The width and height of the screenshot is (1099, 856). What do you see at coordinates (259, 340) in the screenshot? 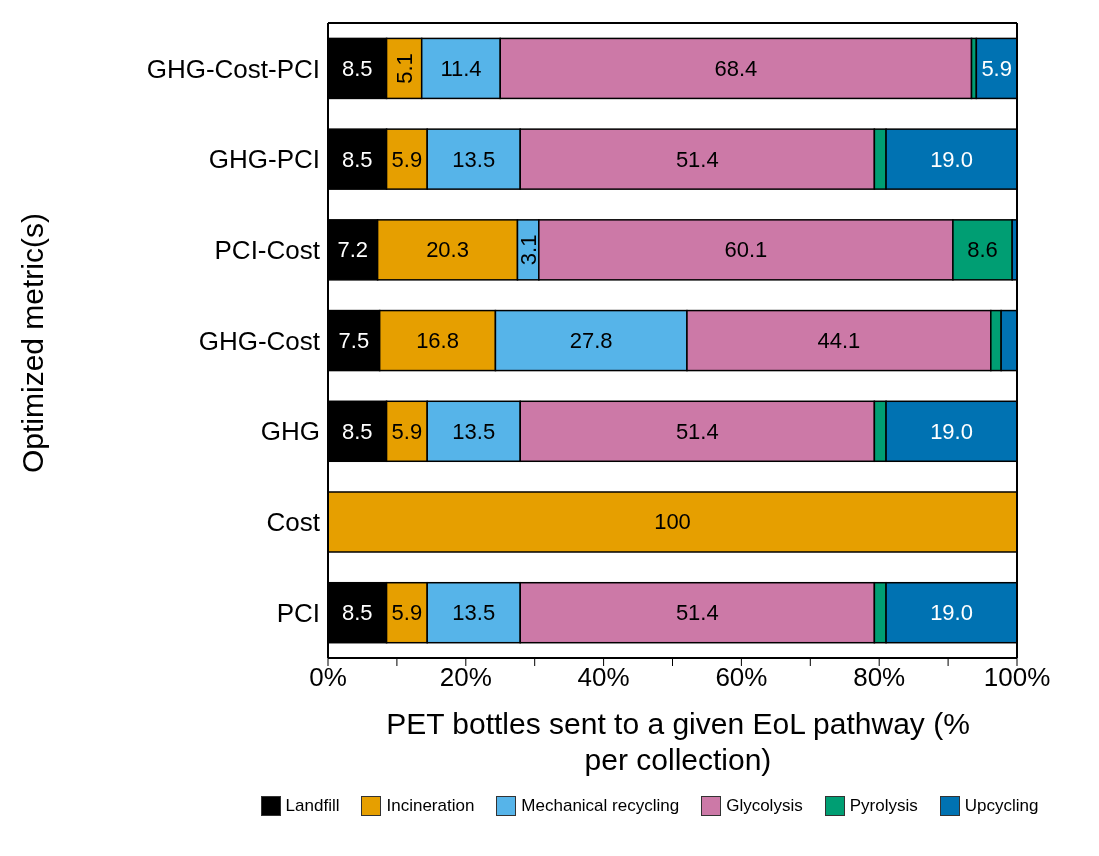
I see `y-tick-label: GHG-Cost` at bounding box center [259, 340].